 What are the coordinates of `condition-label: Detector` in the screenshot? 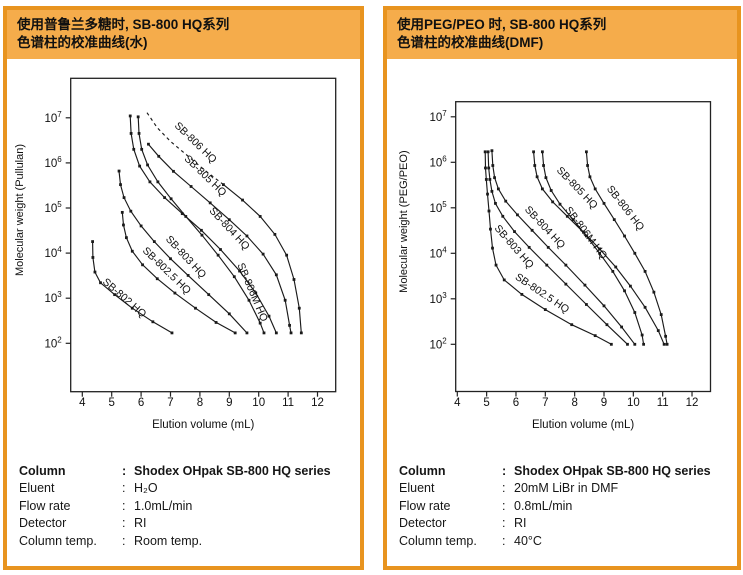 It's located at (43, 523).